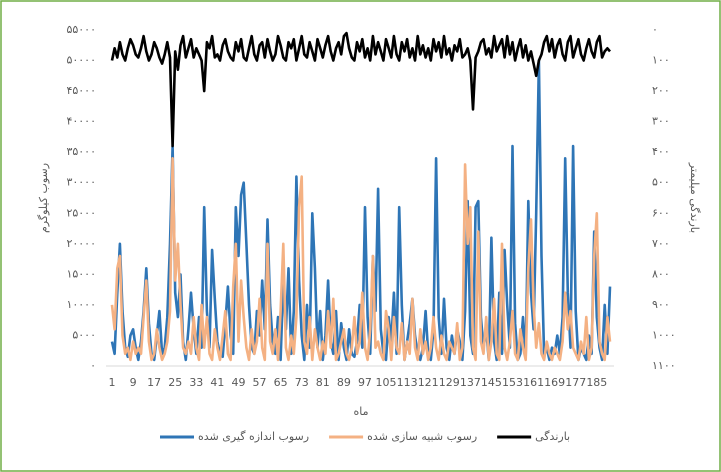 This screenshot has height=472, width=721. Describe the element at coordinates (81, 121) in the screenshot. I see `y-tick-label: ۴۰۰۰۰` at that location.